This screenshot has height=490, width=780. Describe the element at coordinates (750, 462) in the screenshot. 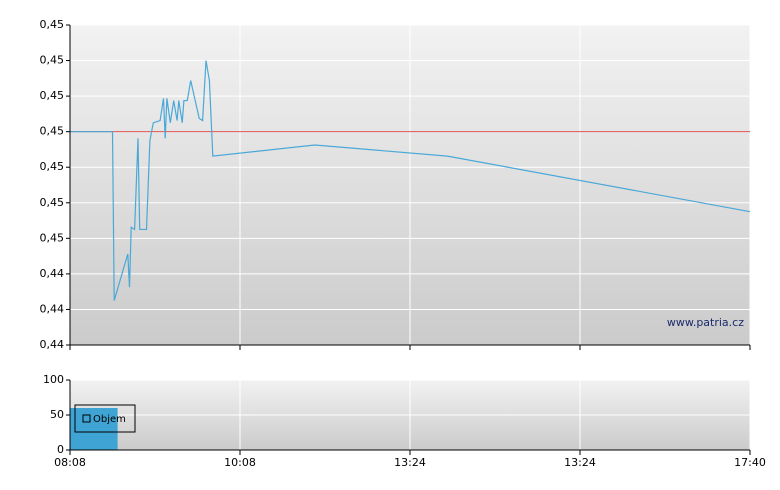

I see `x-tick-label: 17:40` at that location.